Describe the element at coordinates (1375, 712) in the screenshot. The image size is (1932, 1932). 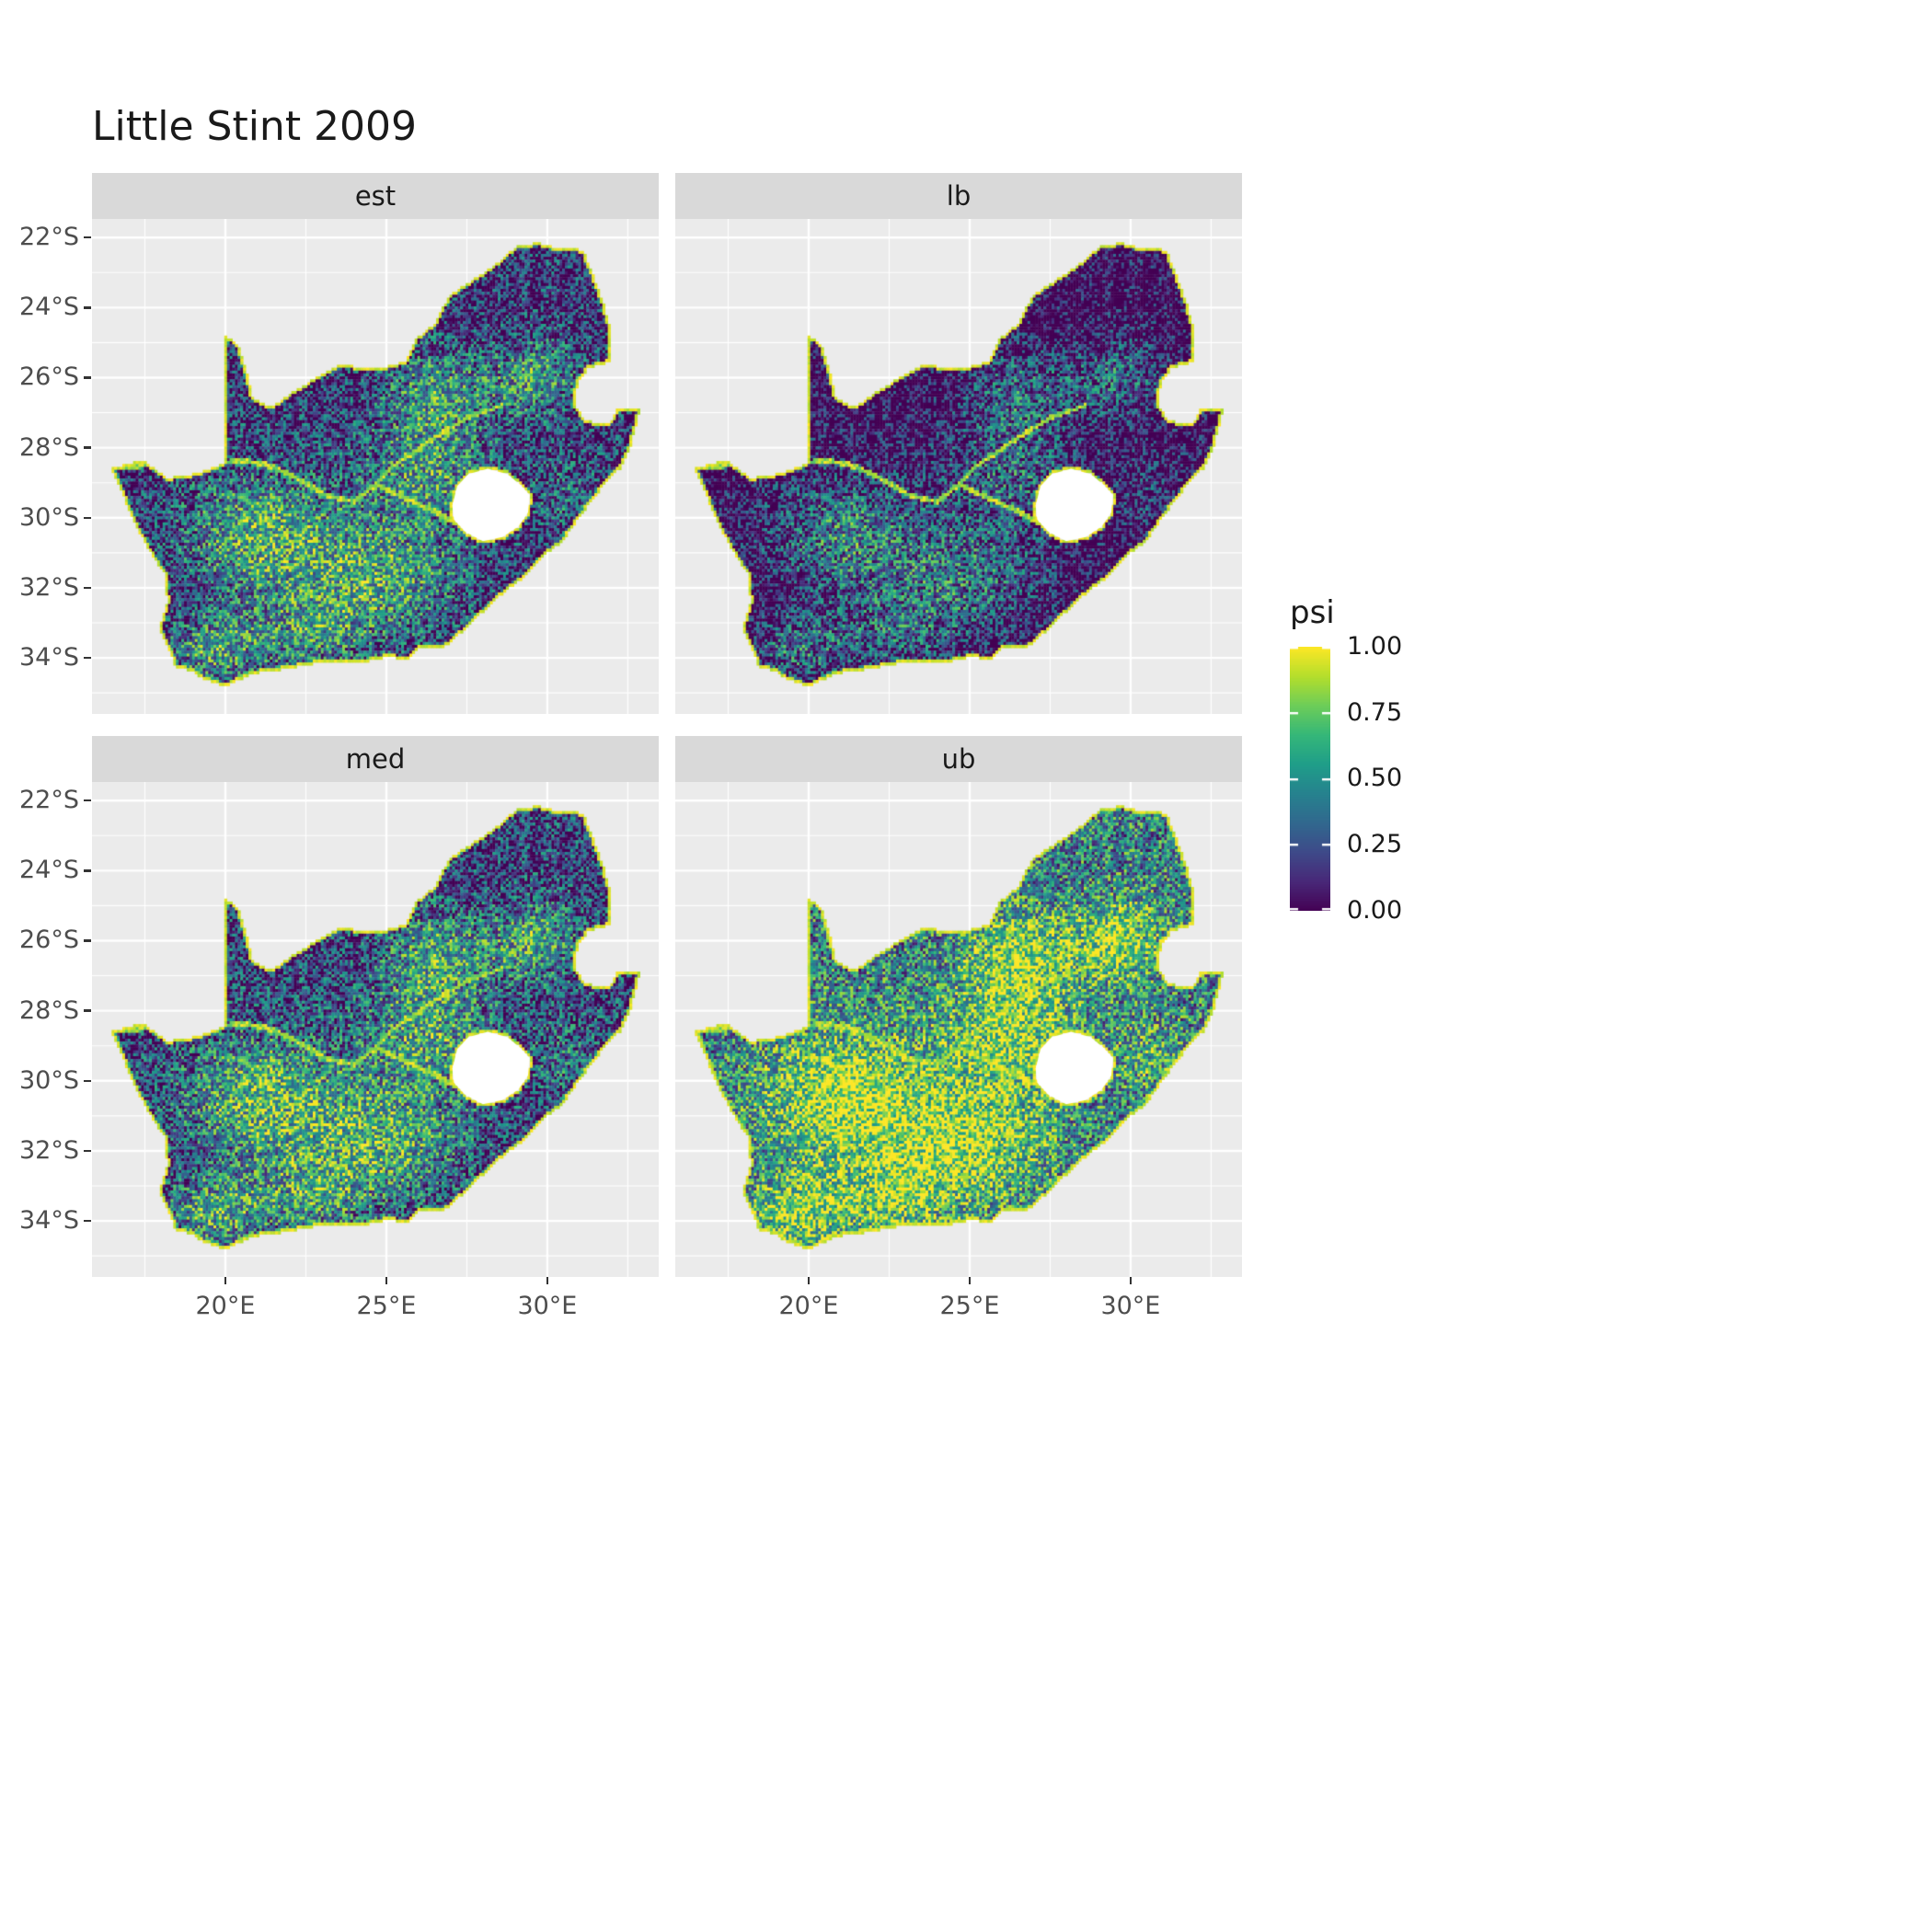
I see `legend-tick-label: 0.75` at that location.